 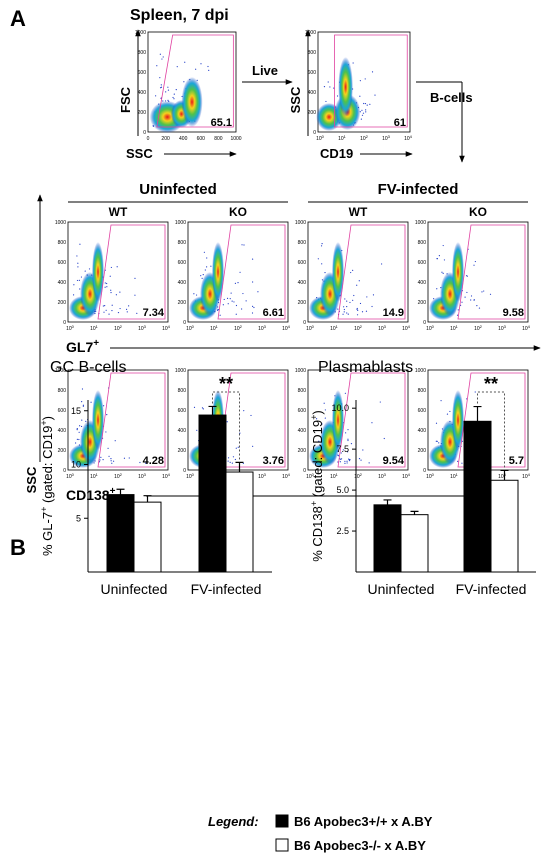 What do you see at coordinates (336, 153) in the screenshot?
I see `x-axis-label: CD19` at bounding box center [336, 153].